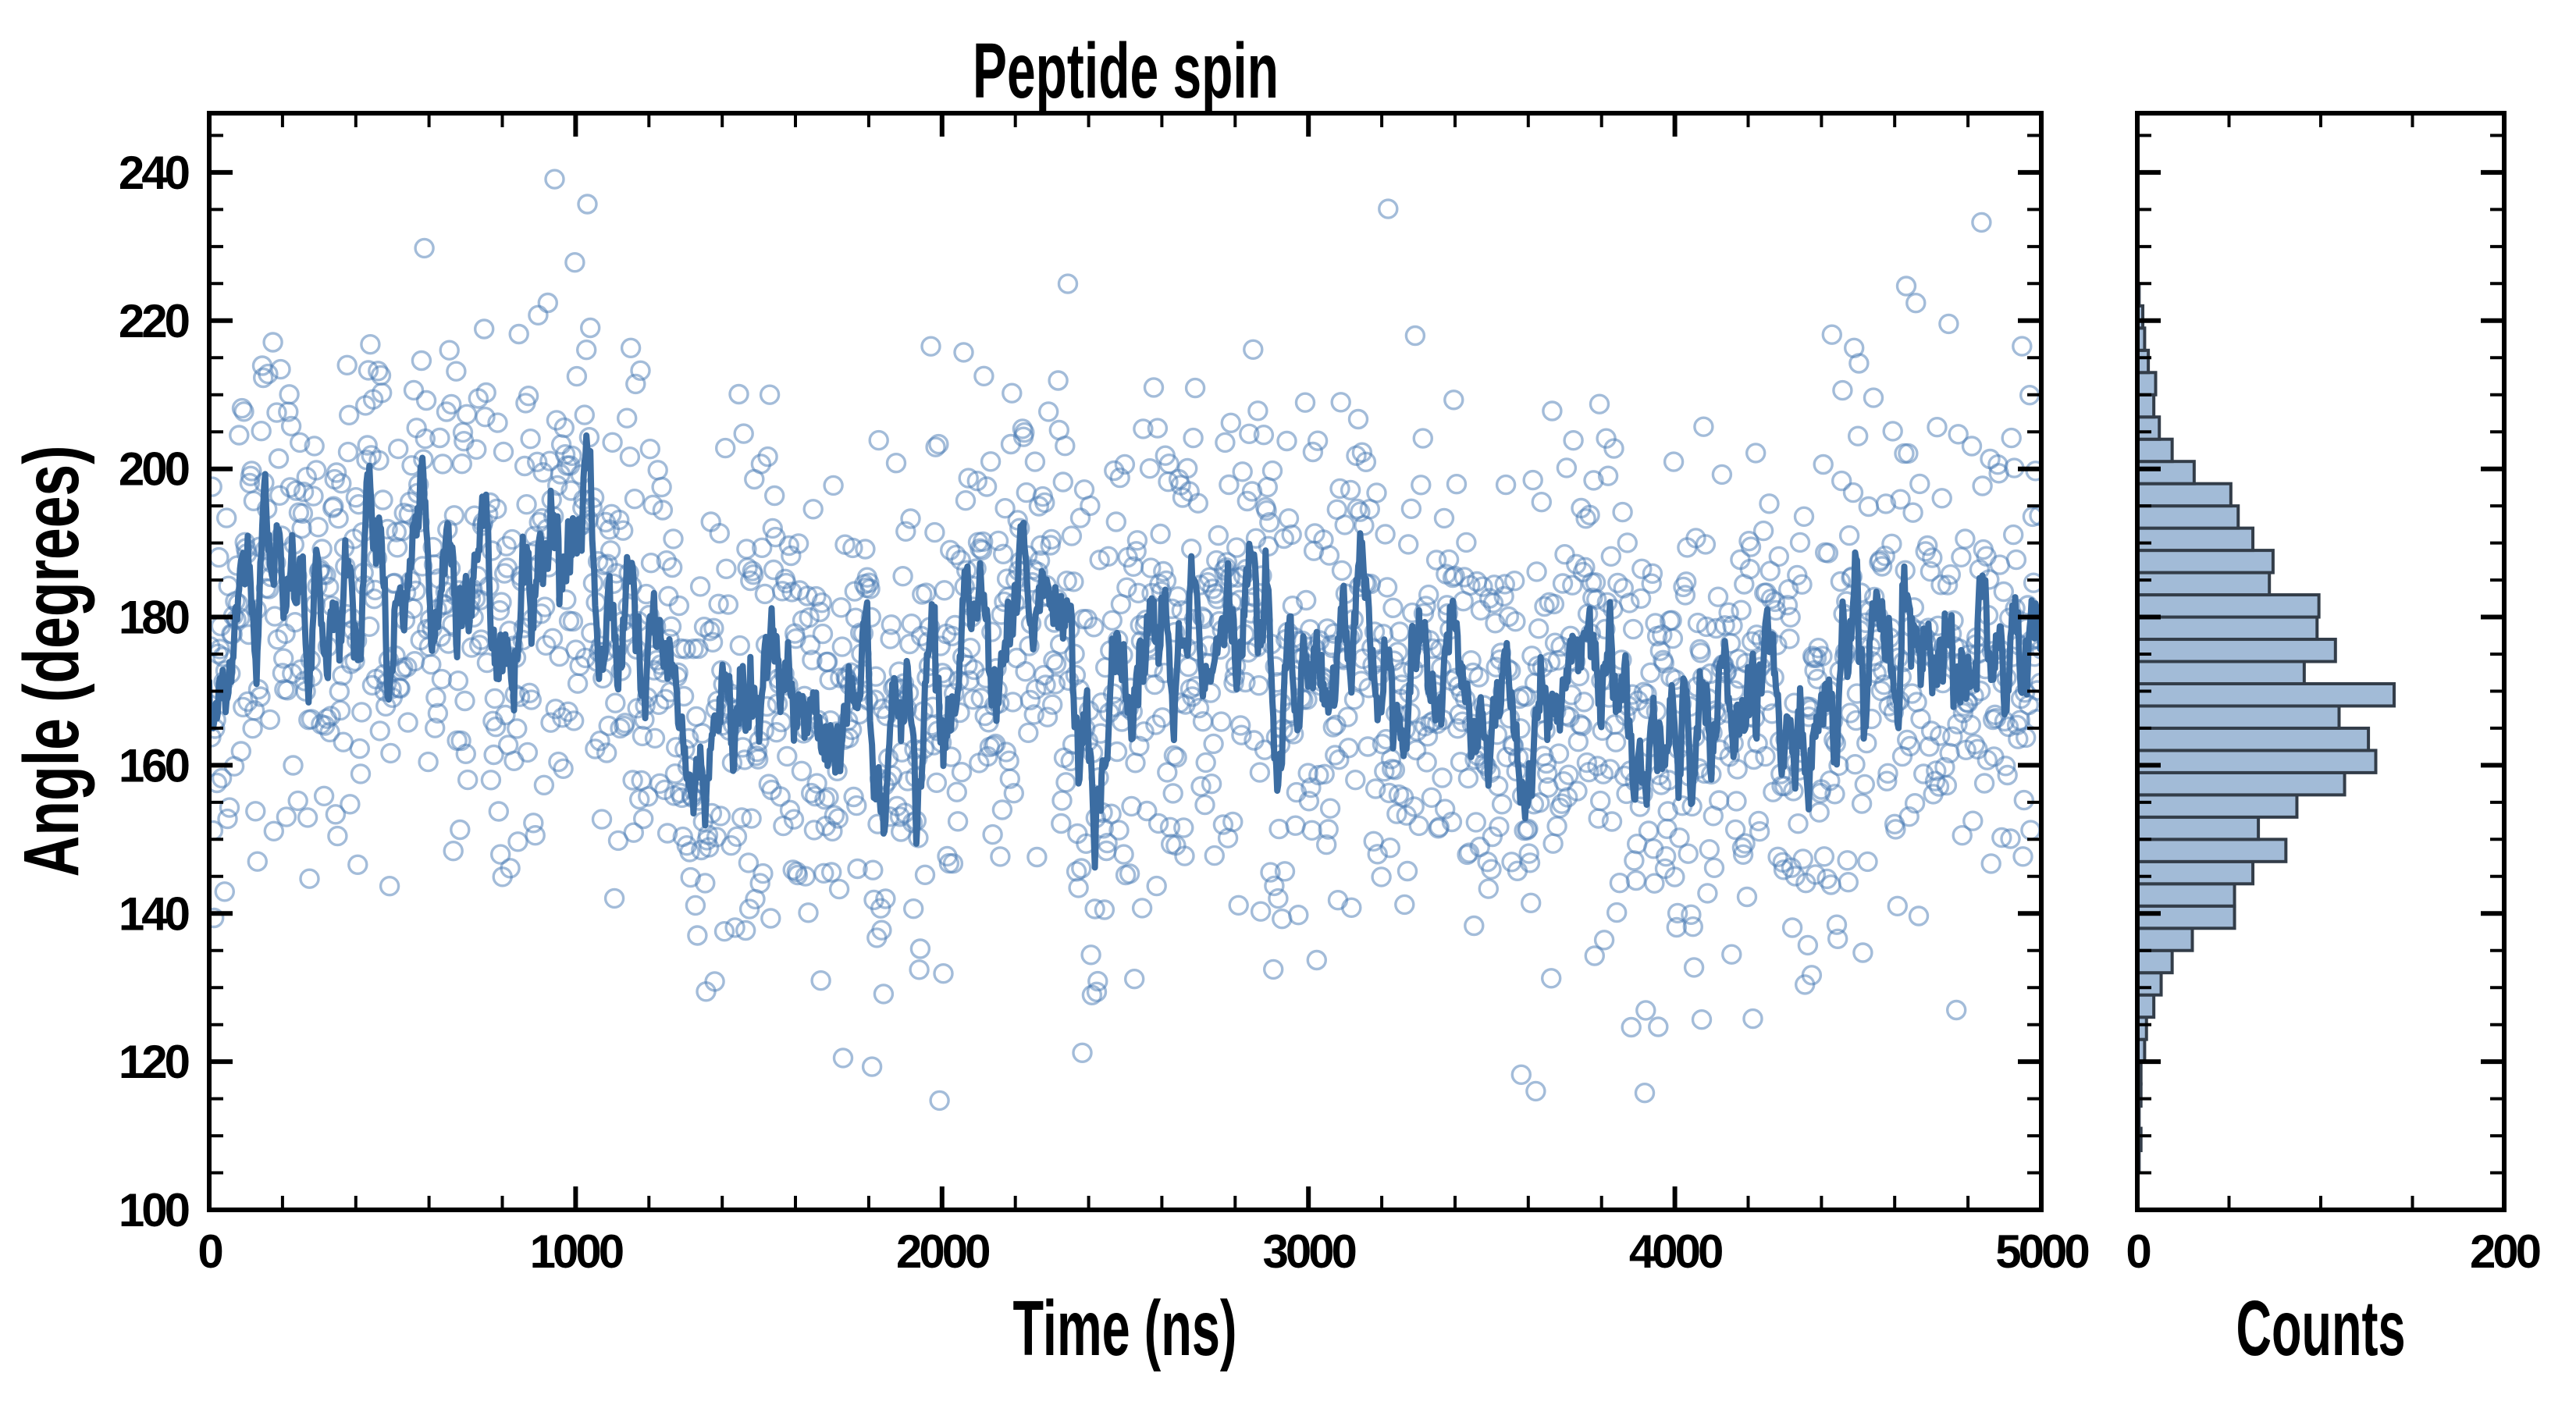 This screenshot has width=2576, height=1405. What do you see at coordinates (576, 1251) in the screenshot?
I see `x-tick-label: 1000` at bounding box center [576, 1251].